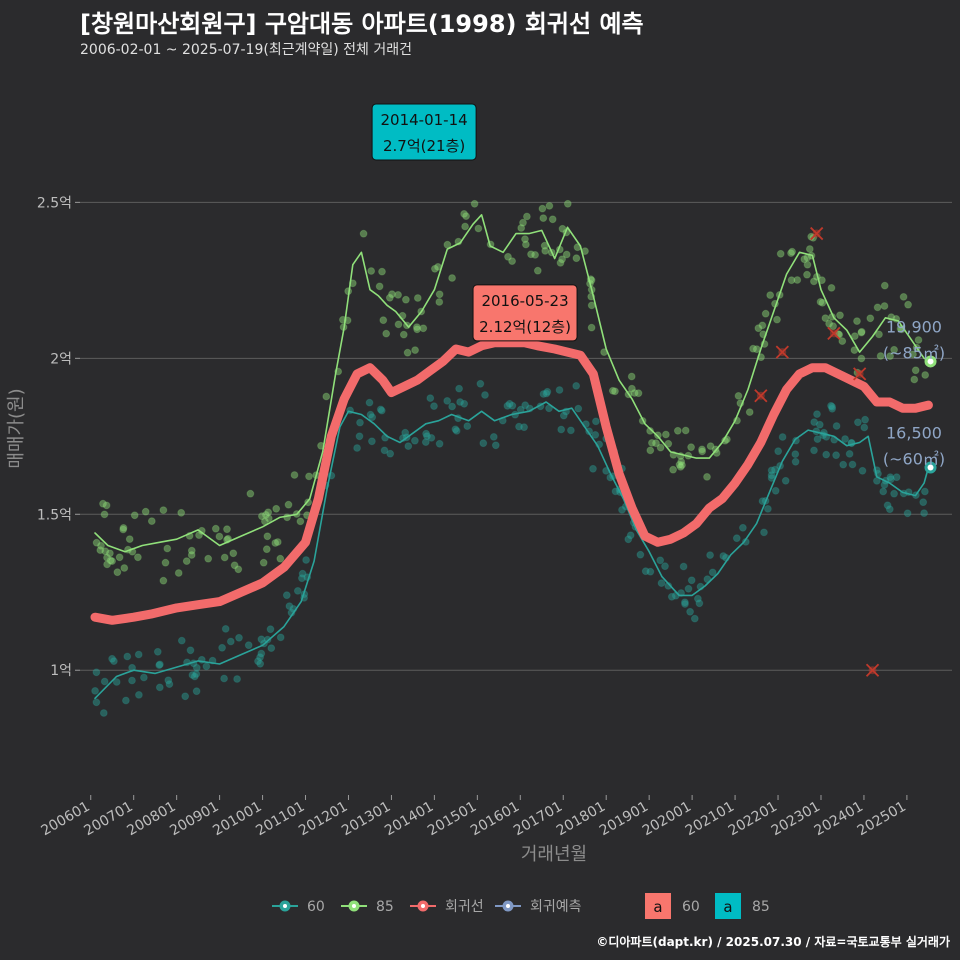  Describe the element at coordinates (556, 907) in the screenshot. I see `legend-label: 회귀예측` at that location.